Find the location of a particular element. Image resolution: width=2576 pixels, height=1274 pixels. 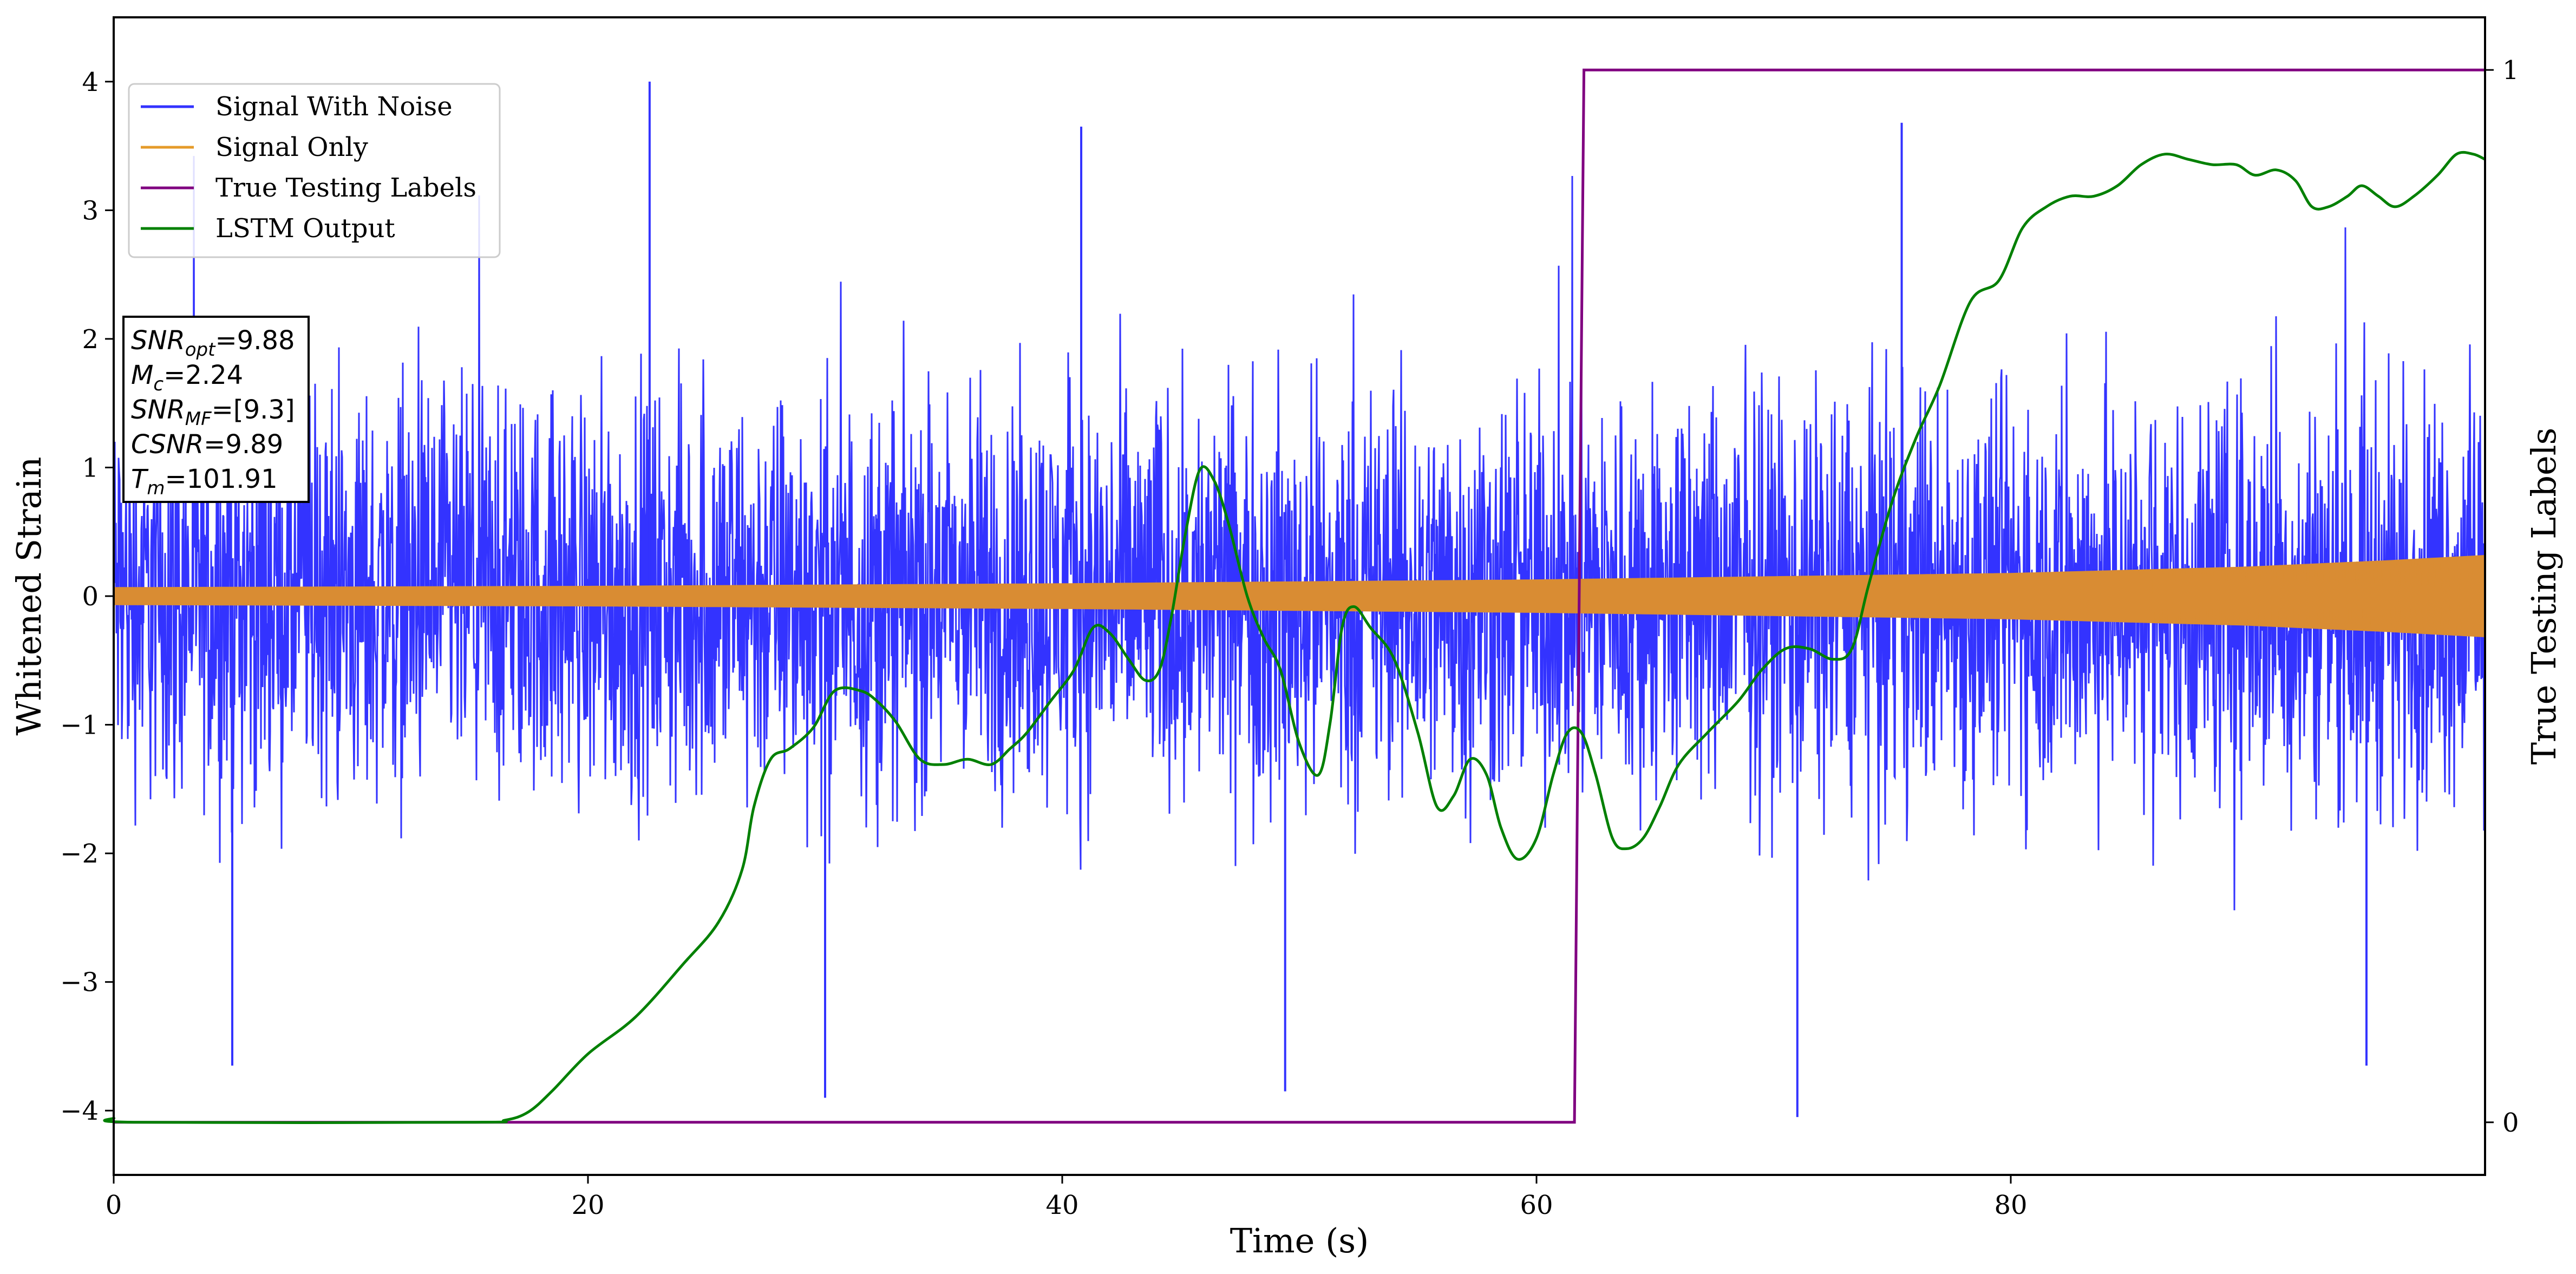

signal-only-band is located at coordinates (1300, 596).